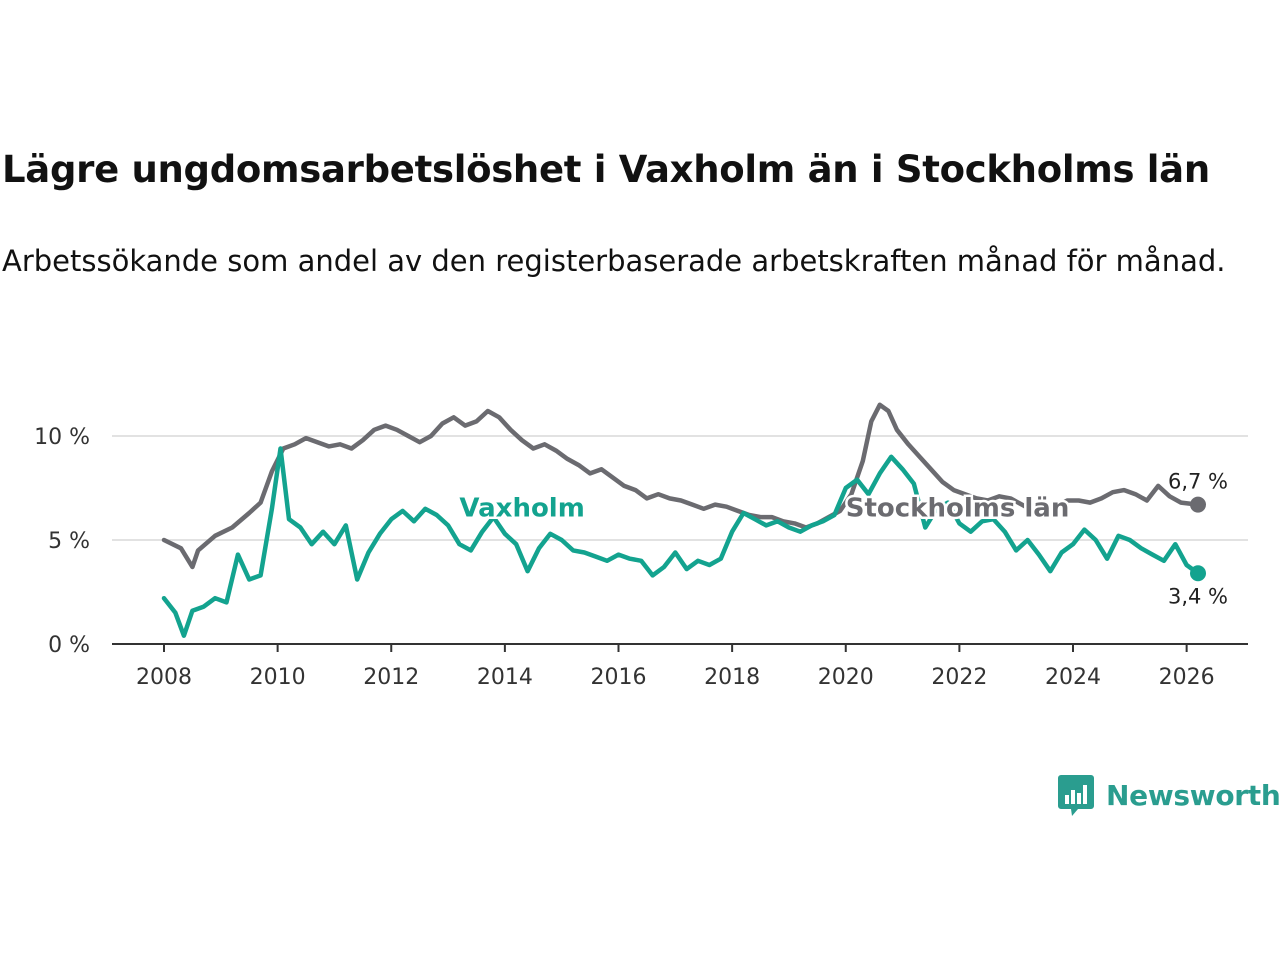  Describe the element at coordinates (1076, 795) in the screenshot. I see `newsworthy-logo-icon` at that location.